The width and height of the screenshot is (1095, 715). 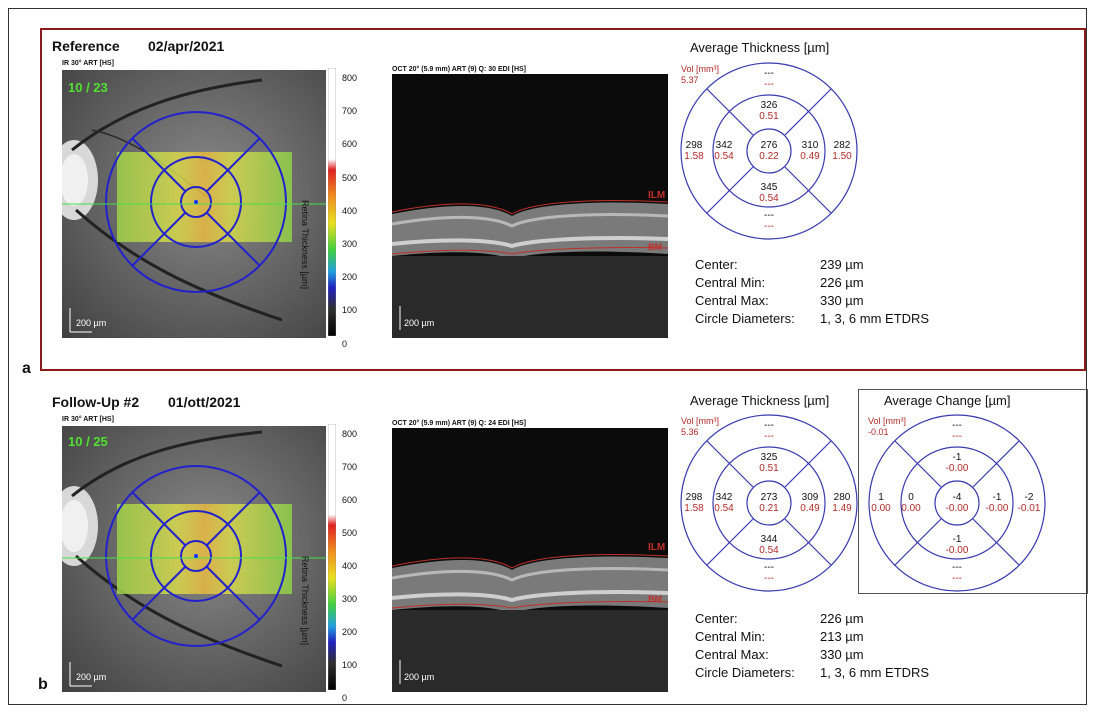 I want to click on inner-left-a: 342 0.54, so click(x=724, y=151).